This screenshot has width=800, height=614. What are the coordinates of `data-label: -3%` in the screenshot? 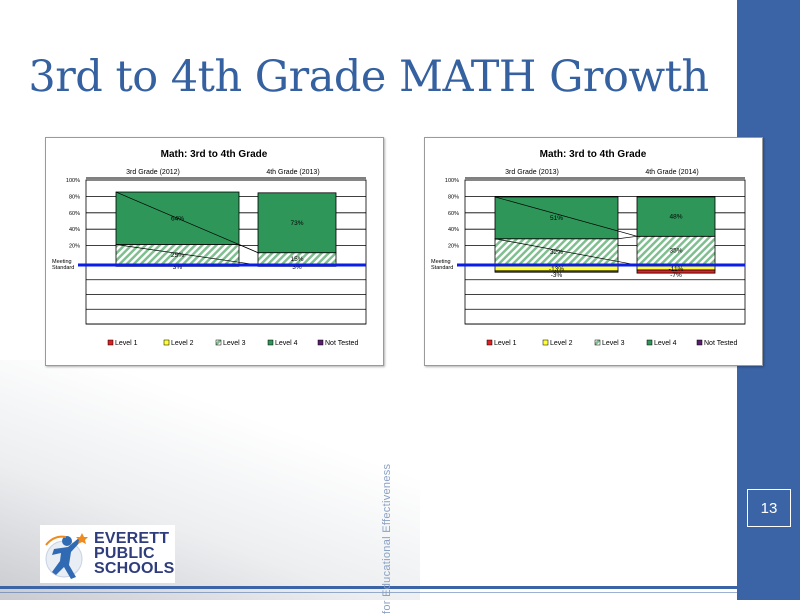 It's located at (557, 275).